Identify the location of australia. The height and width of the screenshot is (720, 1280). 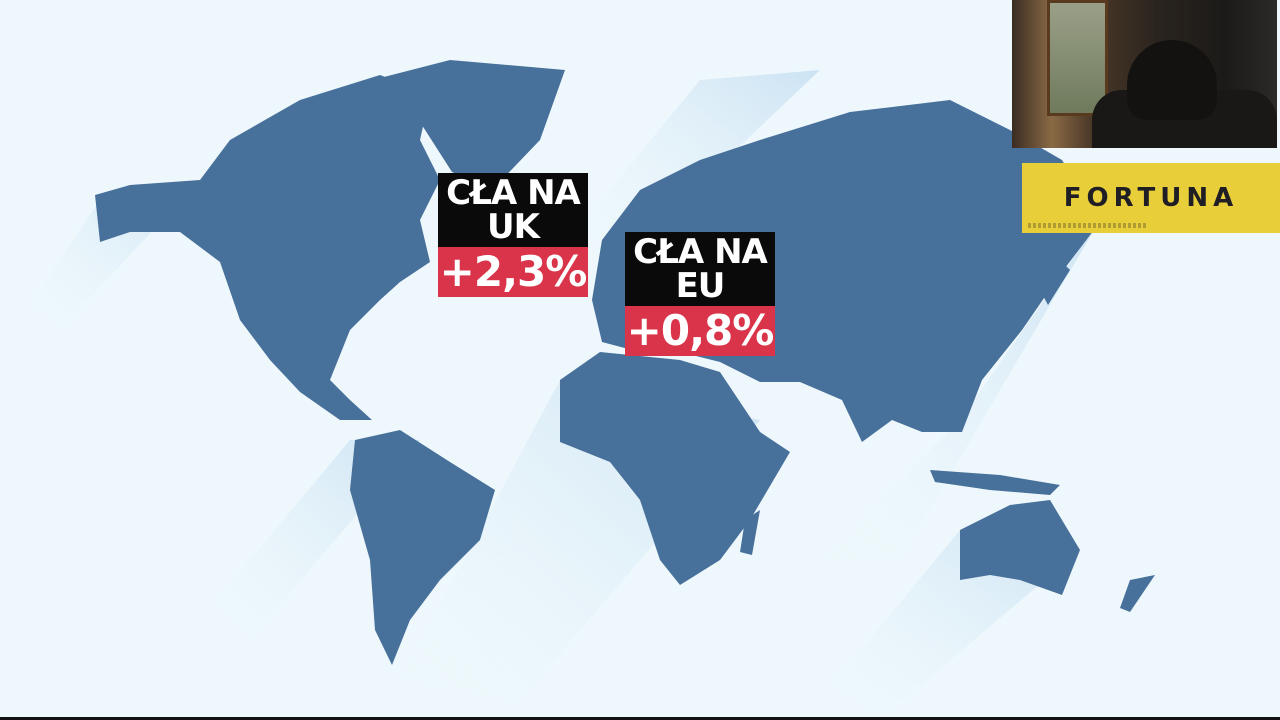
(1020, 547).